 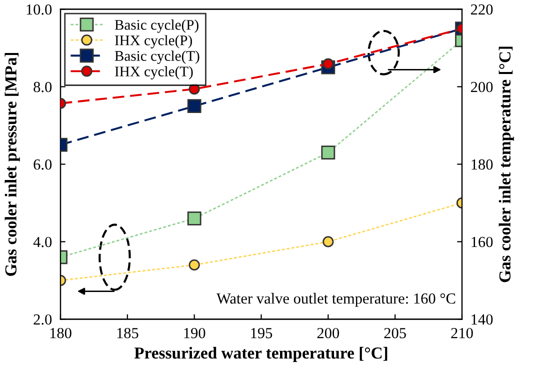 What do you see at coordinates (156, 26) in the screenshot?
I see `legend-label: Basic cycle(P)` at bounding box center [156, 26].